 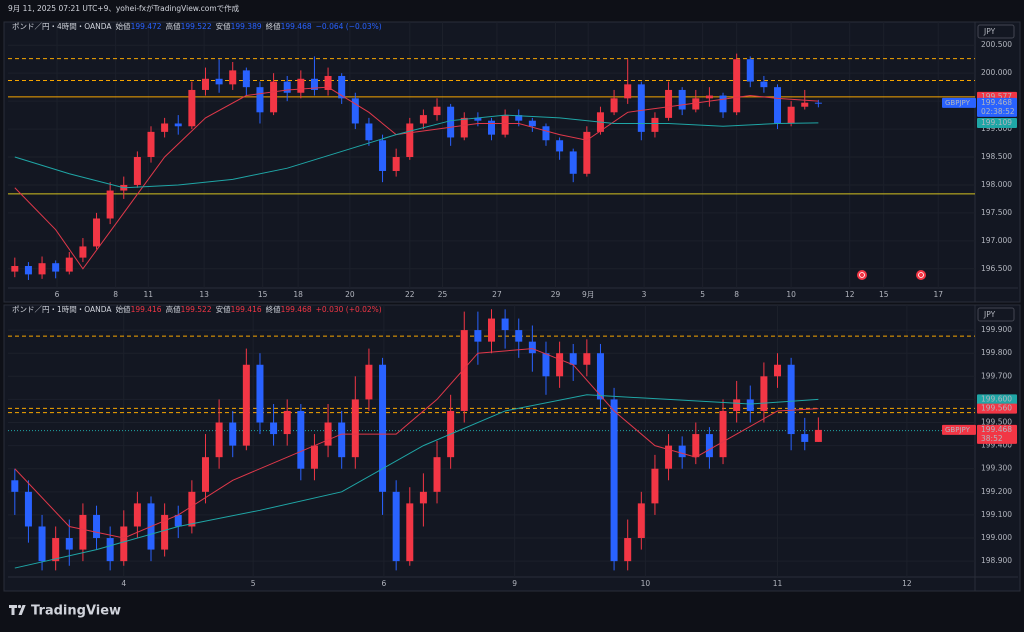 What do you see at coordinates (996, 156) in the screenshot?
I see `y-tick-label: 198.500` at bounding box center [996, 156].